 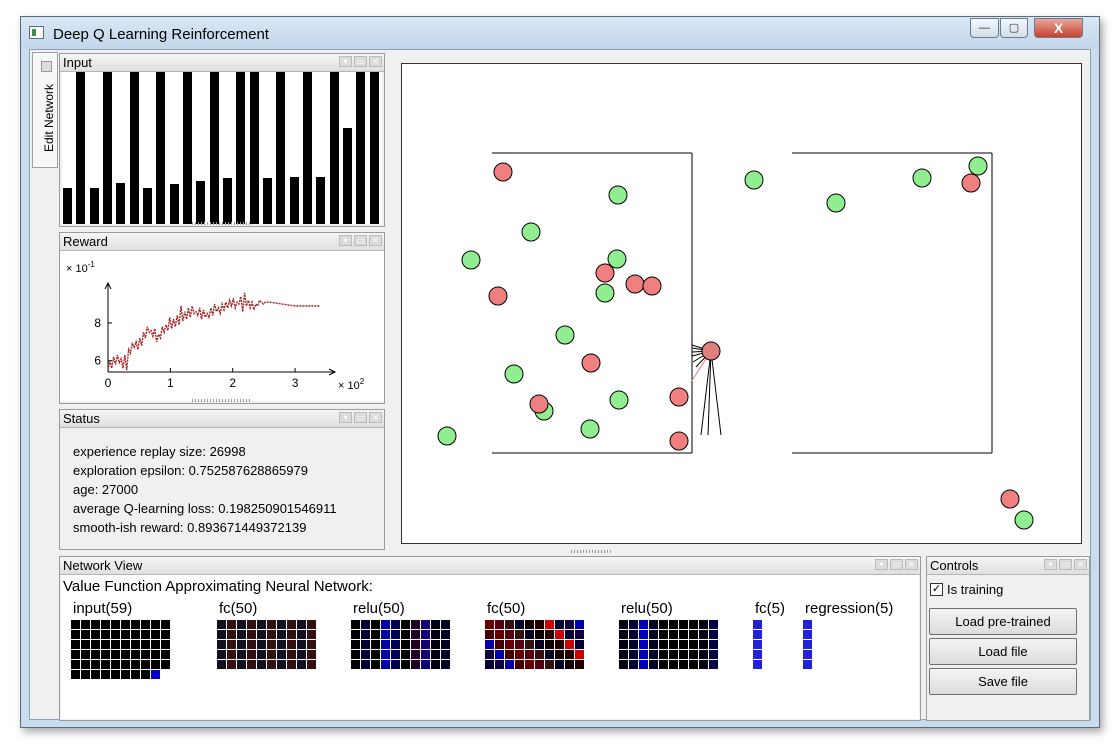 I want to click on x-tick-label: 0, so click(x=108, y=383).